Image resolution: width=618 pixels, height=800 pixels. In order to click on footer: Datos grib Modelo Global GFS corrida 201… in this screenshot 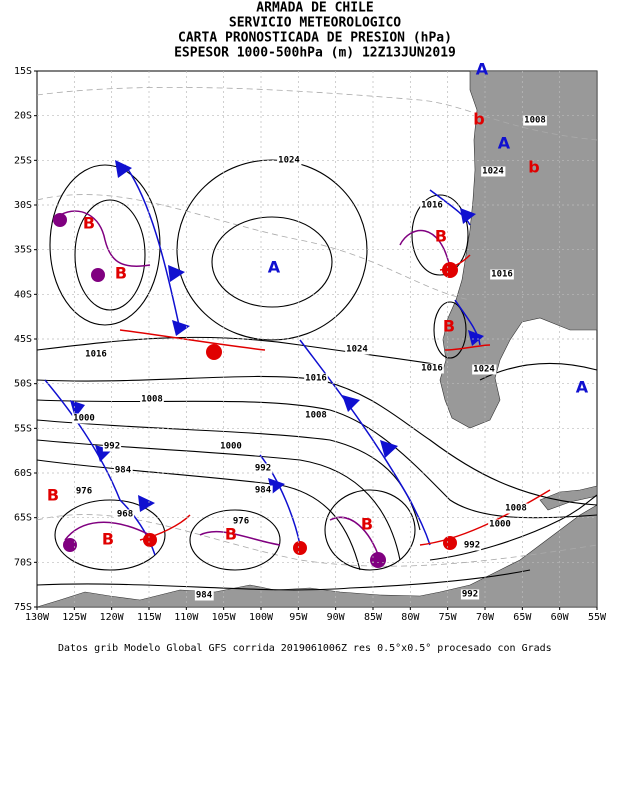, I will do `click(305, 648)`.